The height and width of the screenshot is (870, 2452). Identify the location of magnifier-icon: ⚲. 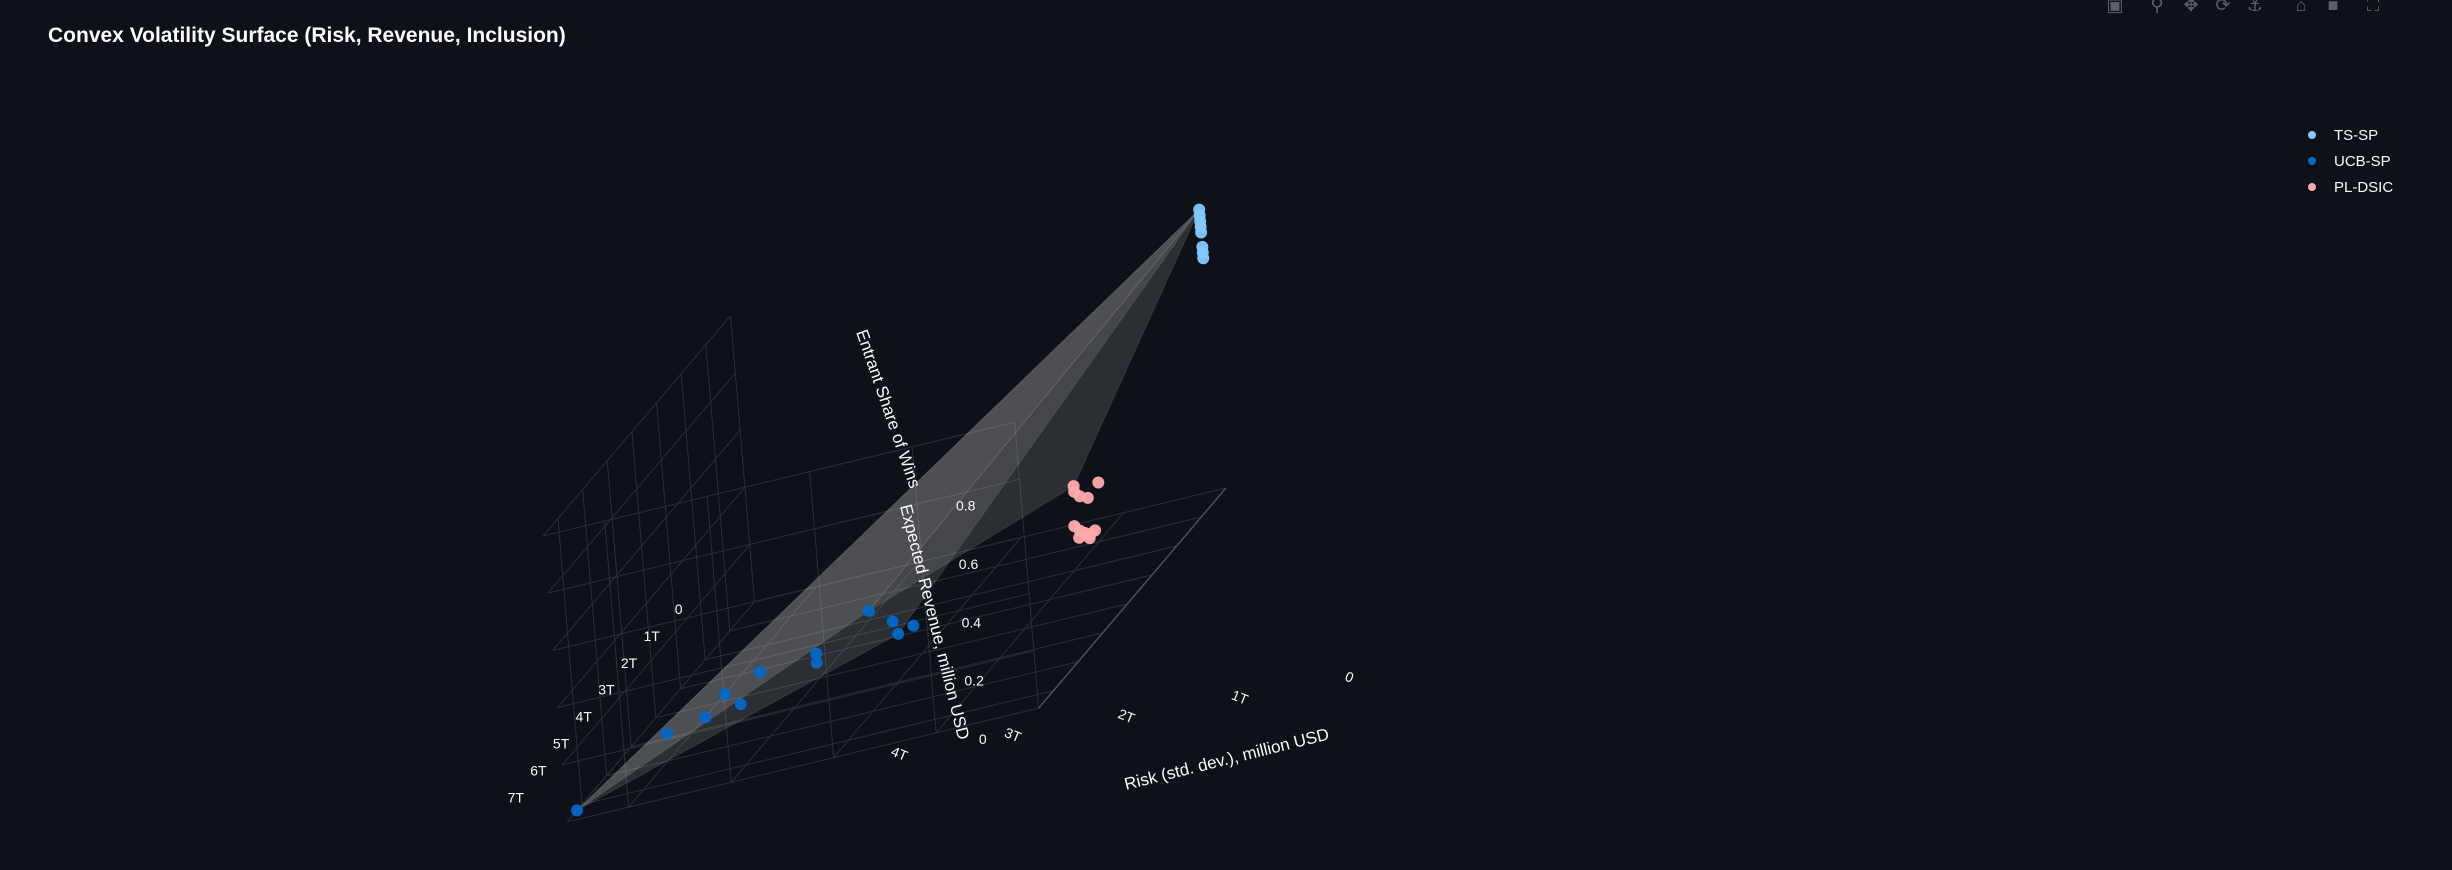
(2157, 7).